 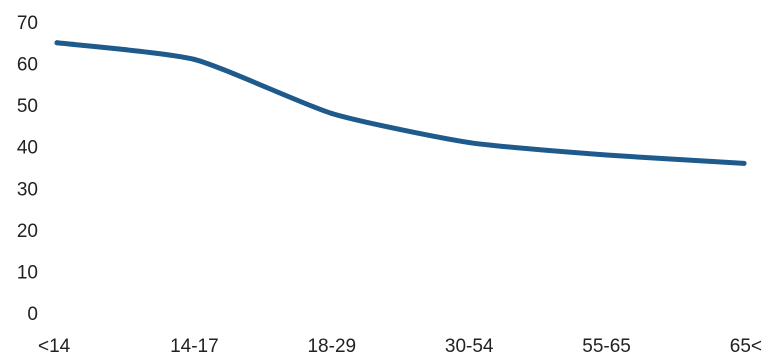 I want to click on x-tick-label: 14-17, so click(x=194, y=346).